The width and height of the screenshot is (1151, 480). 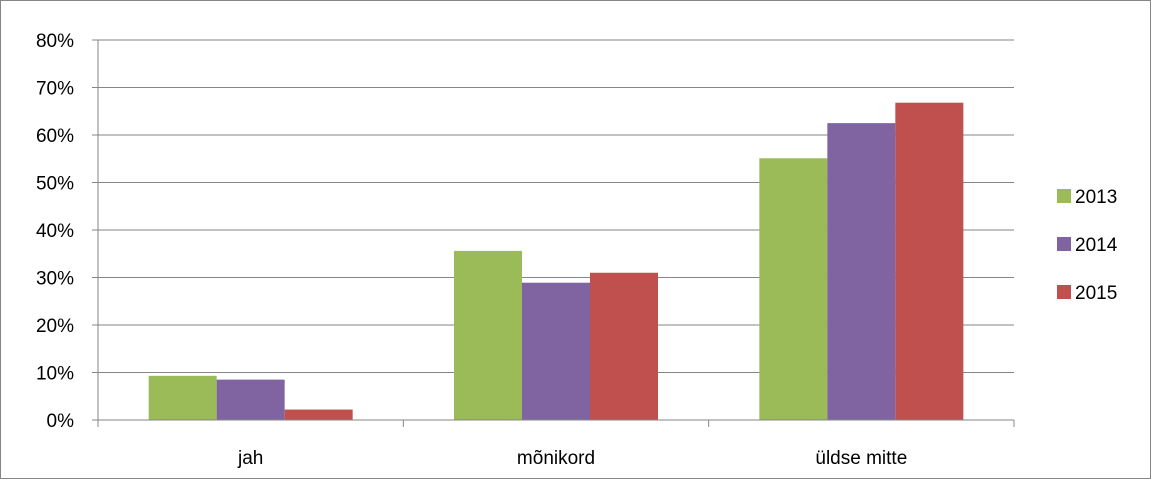 What do you see at coordinates (1096, 197) in the screenshot?
I see `legend-label-2013: 2013` at bounding box center [1096, 197].